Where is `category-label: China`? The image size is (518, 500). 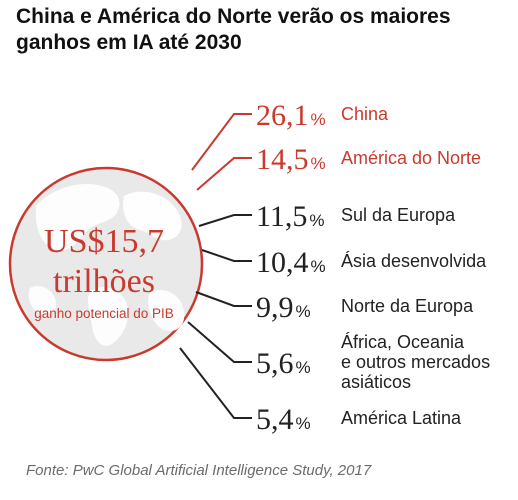 category-label: China is located at coordinates (365, 114).